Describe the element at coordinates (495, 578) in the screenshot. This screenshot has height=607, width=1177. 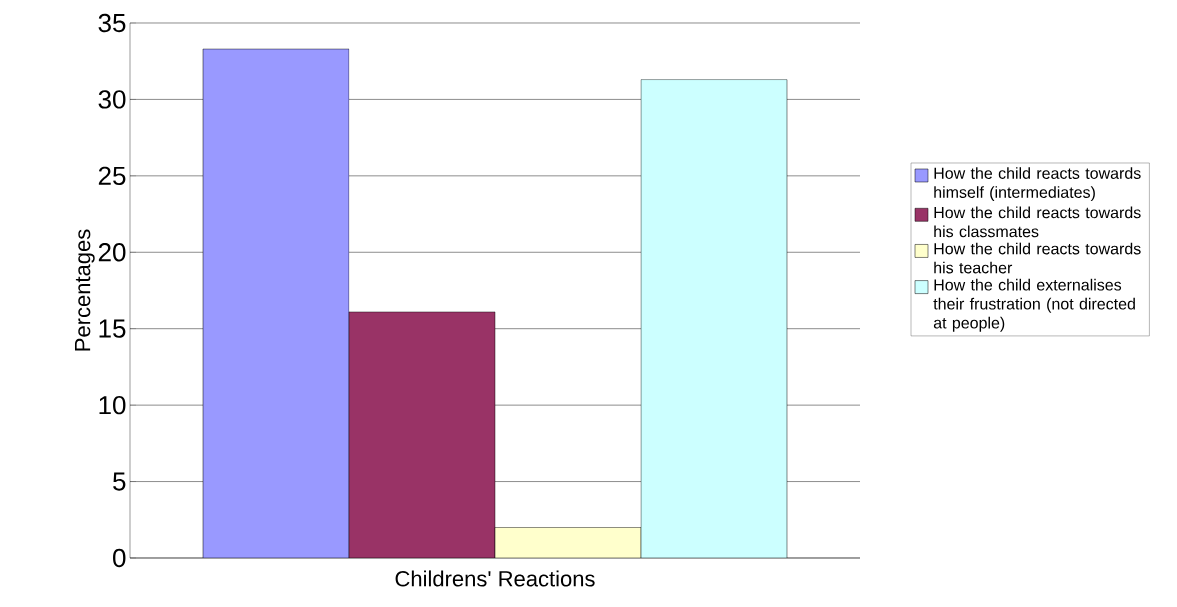
I see `x-axis-title: Childrens' Reactions` at that location.